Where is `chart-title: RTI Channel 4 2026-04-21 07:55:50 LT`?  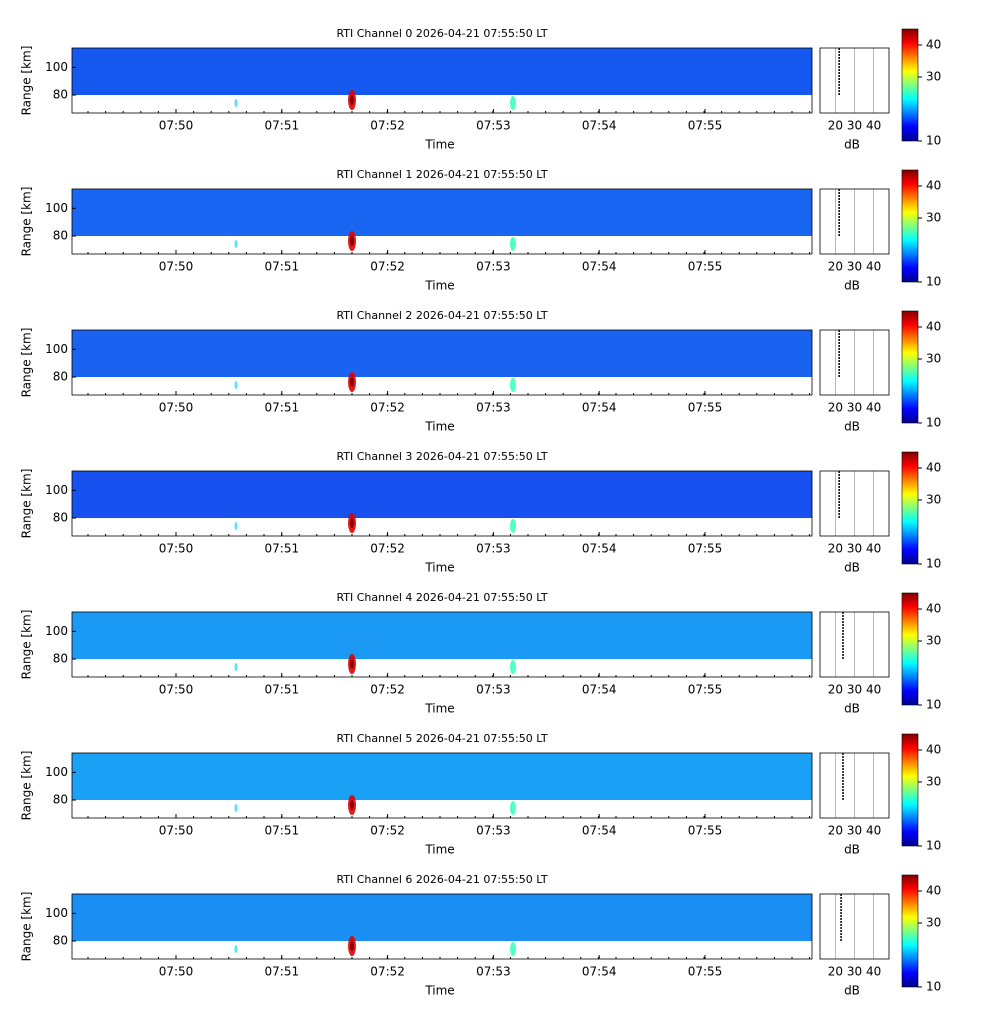 chart-title: RTI Channel 4 2026-04-21 07:55:50 LT is located at coordinates (441, 597).